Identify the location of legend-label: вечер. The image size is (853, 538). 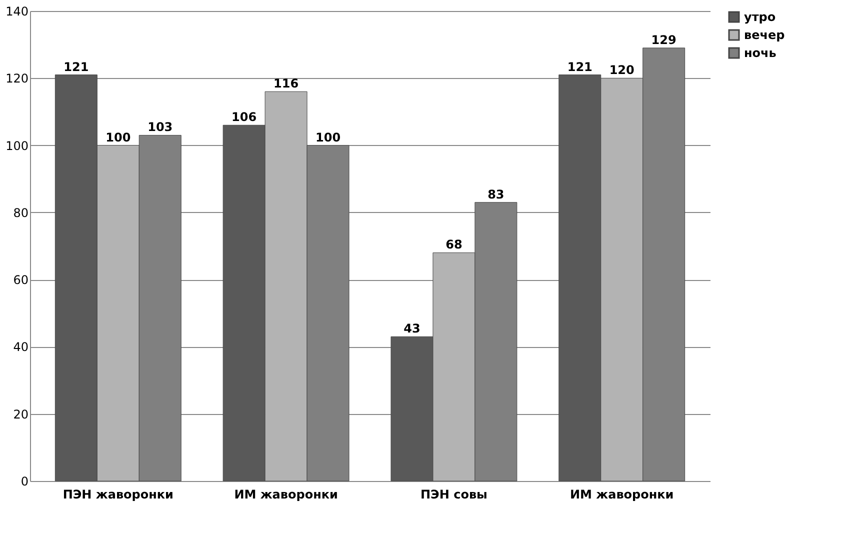
(765, 35).